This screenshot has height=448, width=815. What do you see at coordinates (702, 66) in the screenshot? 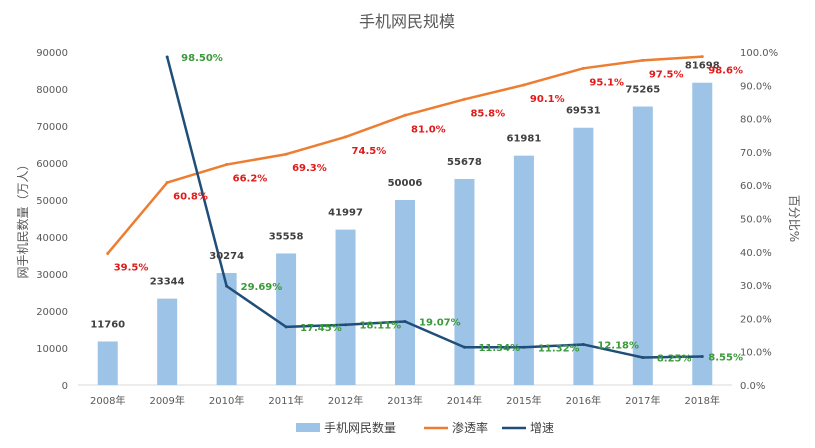
I see `bar-data-label: 81698` at bounding box center [702, 66].